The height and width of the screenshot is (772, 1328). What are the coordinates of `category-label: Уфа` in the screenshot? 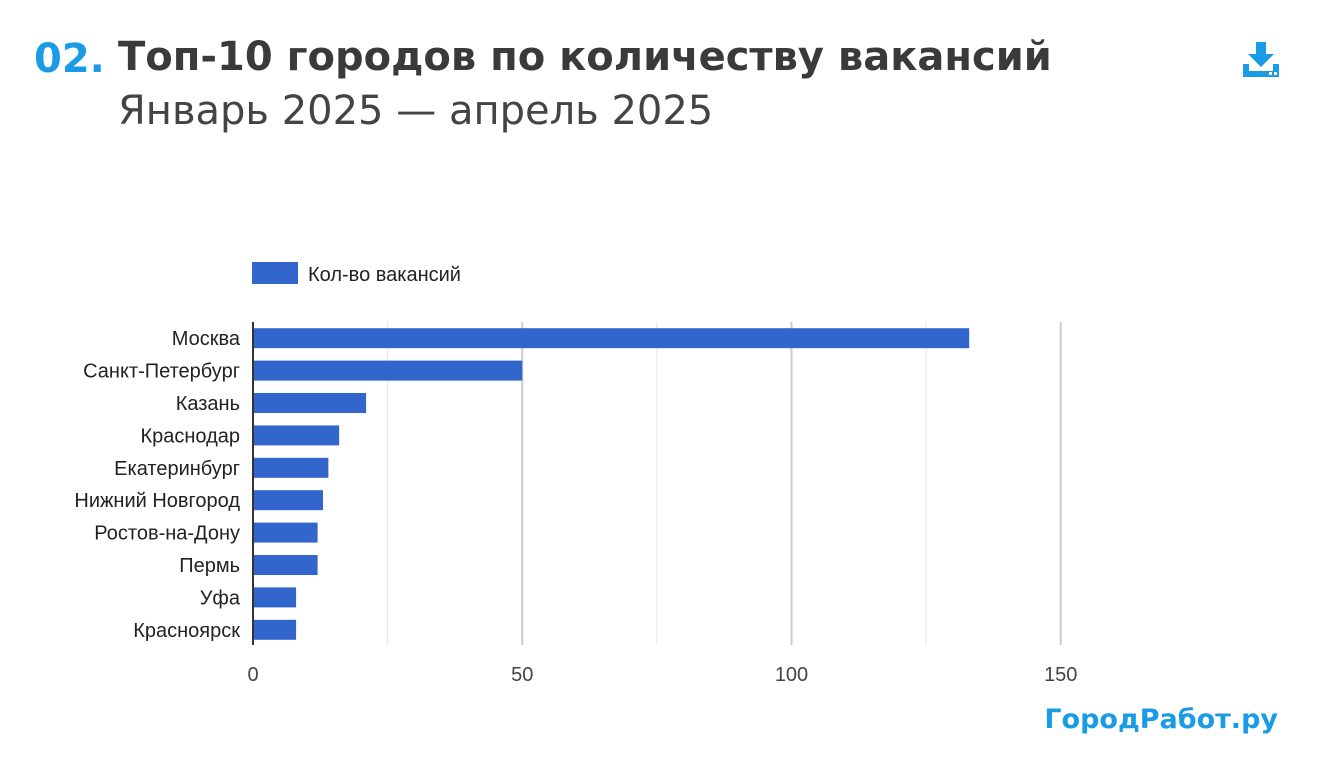 It's located at (220, 598).